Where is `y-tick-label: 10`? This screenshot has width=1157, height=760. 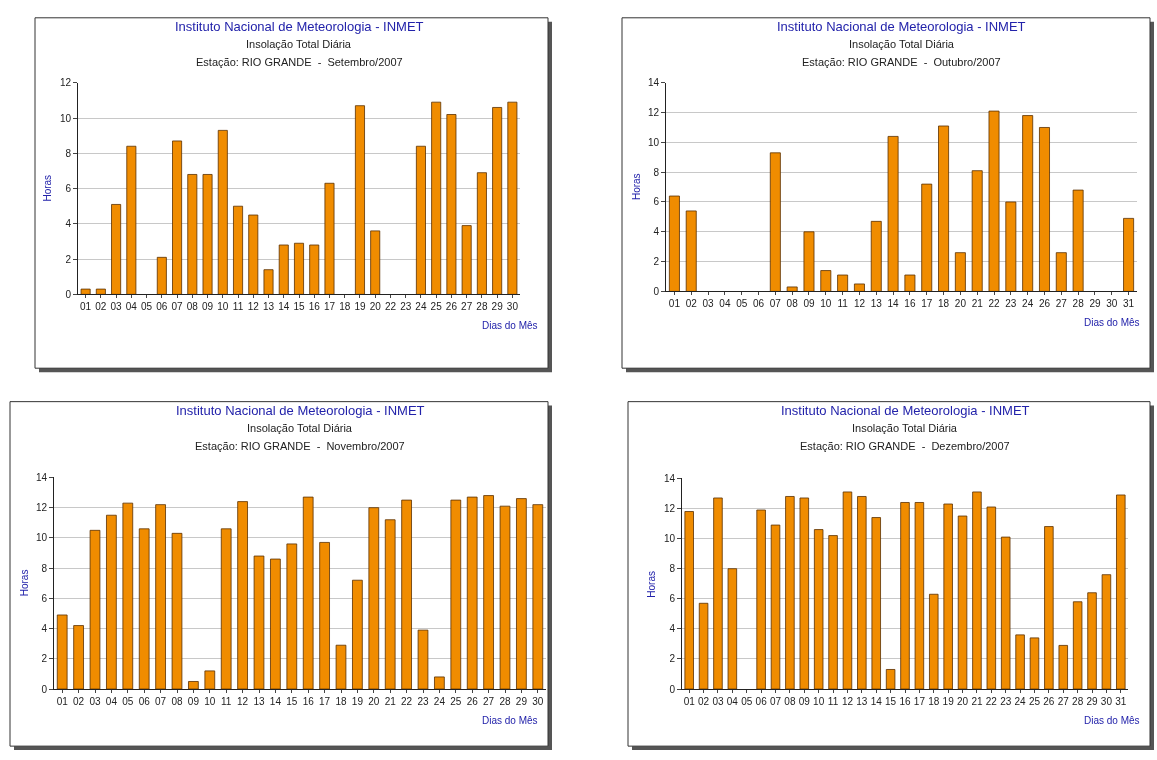
y-tick-label: 10 is located at coordinates (65, 118).